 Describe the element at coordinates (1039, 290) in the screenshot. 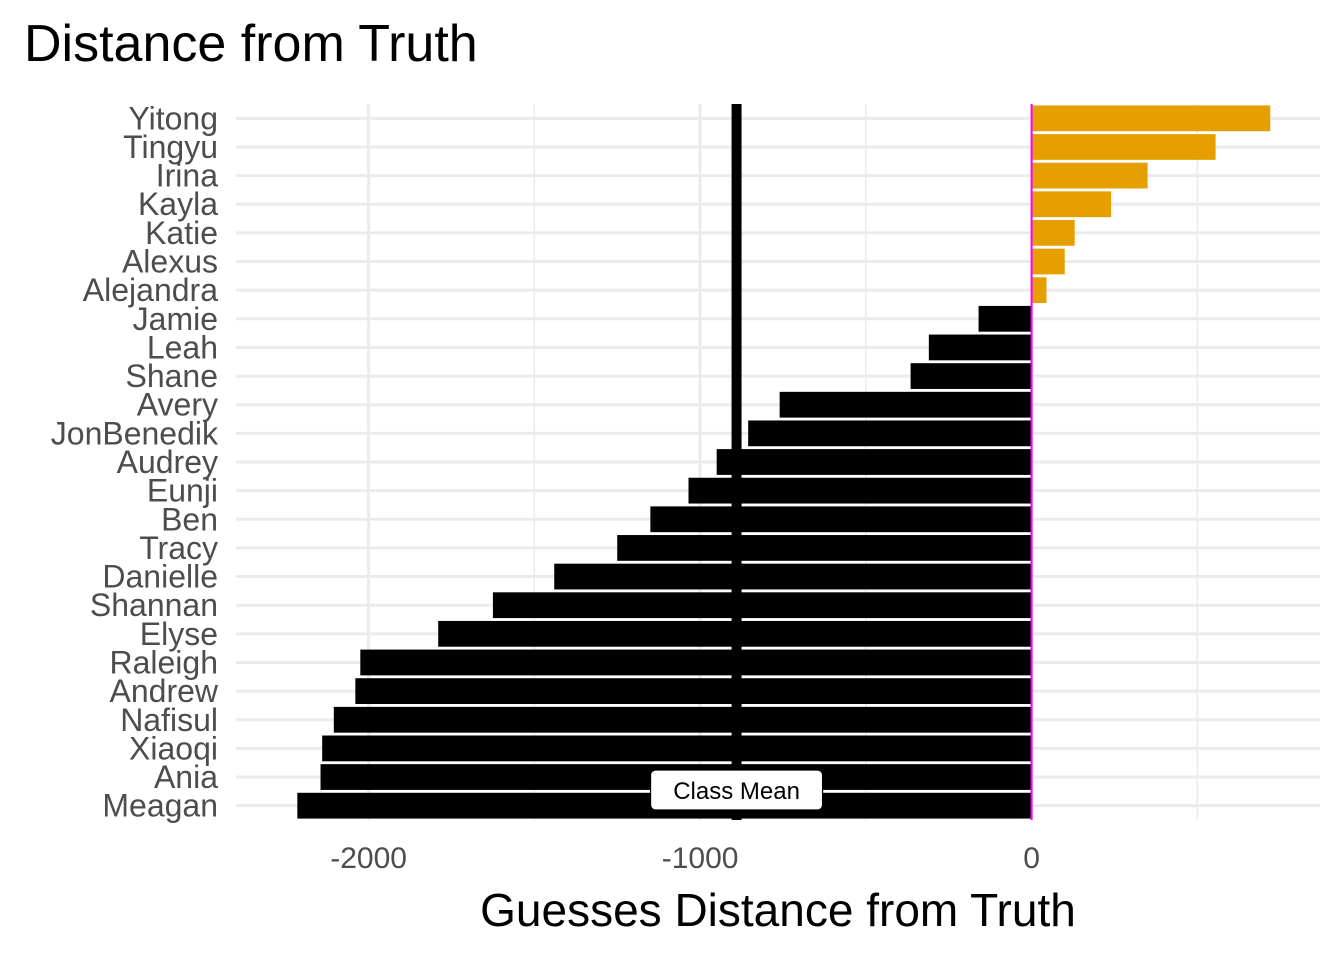

I see `bar-alejandra` at that location.